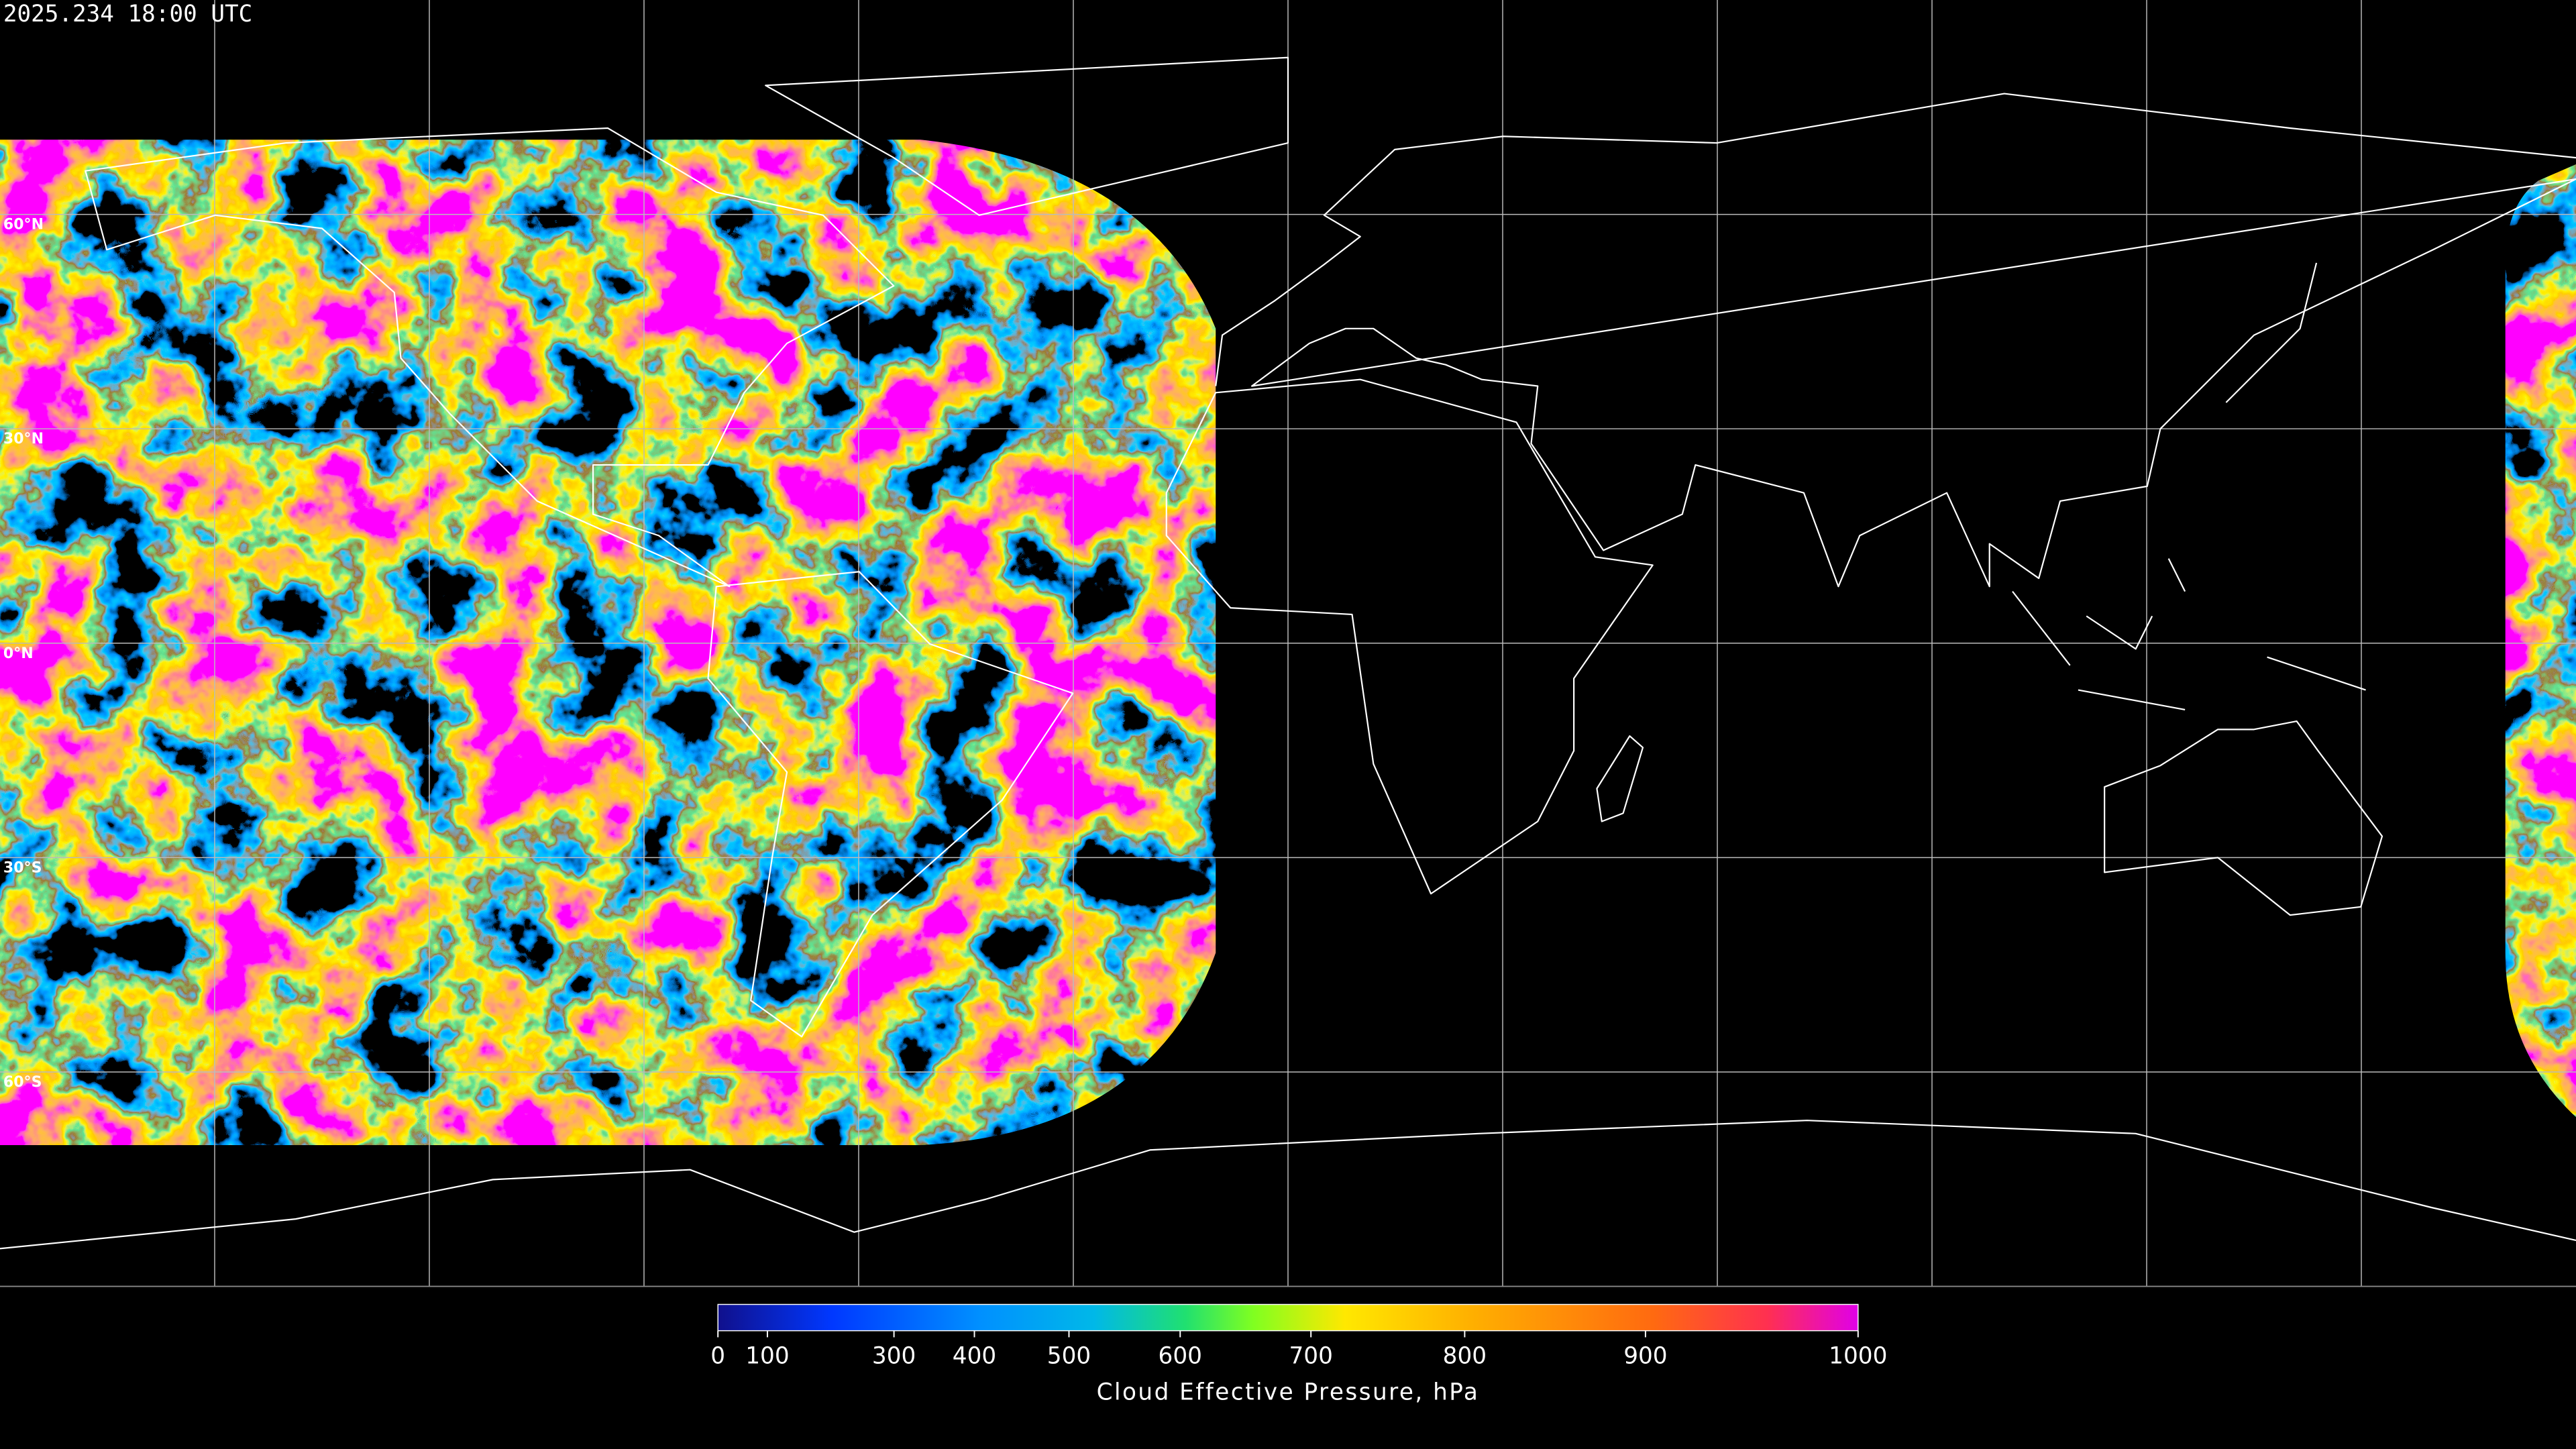 This screenshot has width=2576, height=1449. Describe the element at coordinates (490, 357) in the screenshot. I see `coastline-north-america` at that location.